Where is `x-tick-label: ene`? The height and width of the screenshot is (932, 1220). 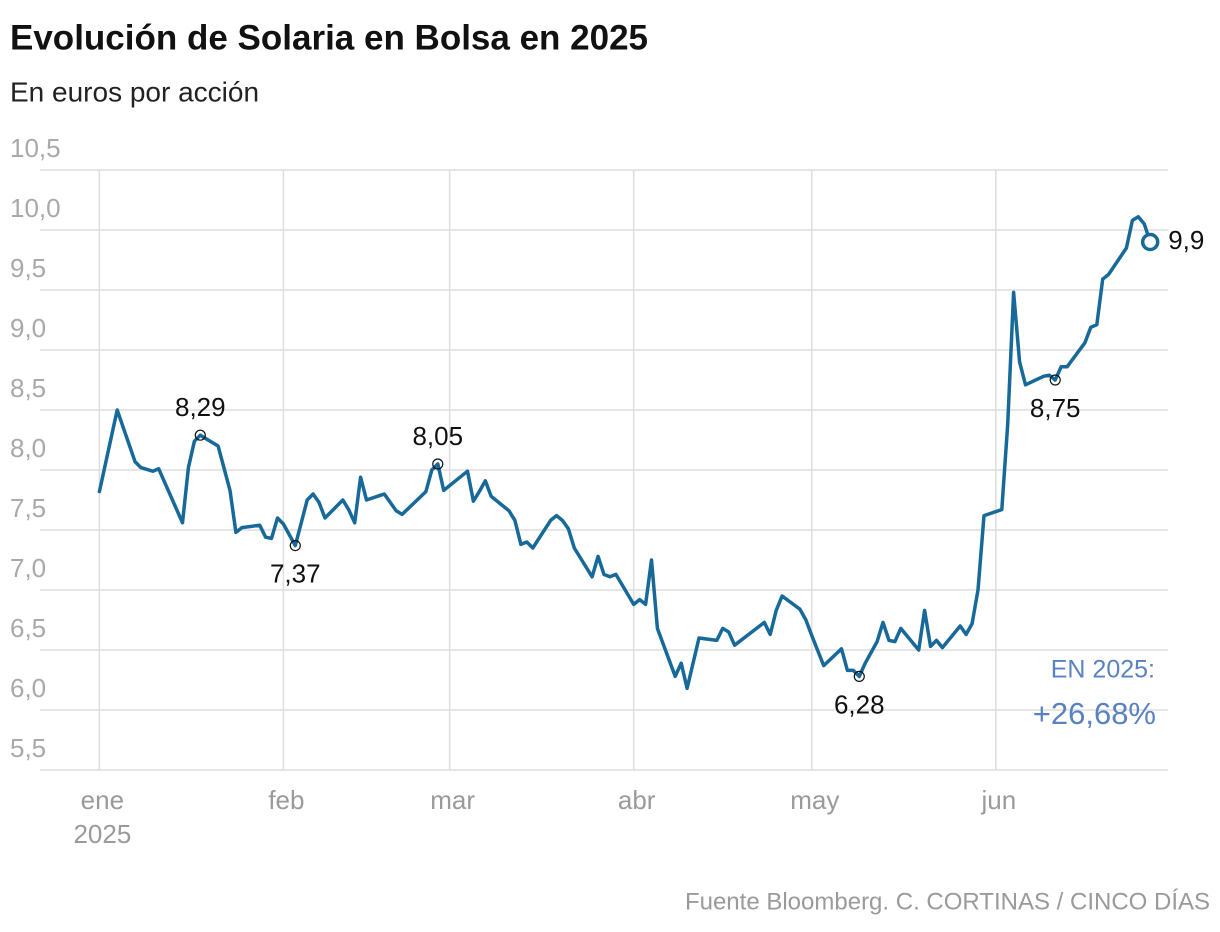 x-tick-label: ene is located at coordinates (102, 800).